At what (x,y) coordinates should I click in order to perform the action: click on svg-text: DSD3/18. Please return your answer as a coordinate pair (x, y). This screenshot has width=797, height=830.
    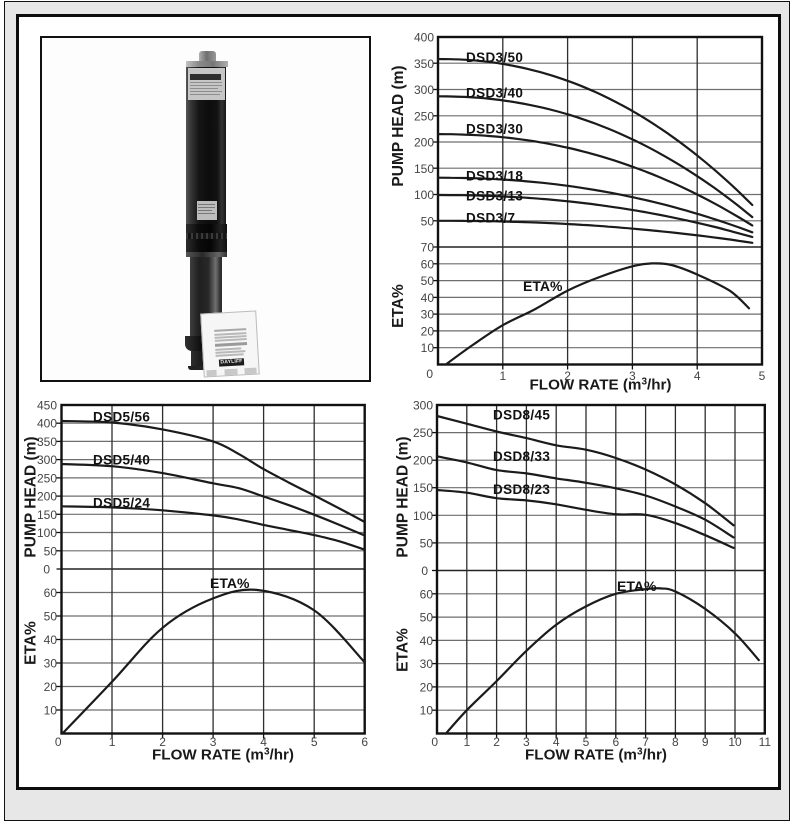
    Looking at the image, I should click on (494, 176).